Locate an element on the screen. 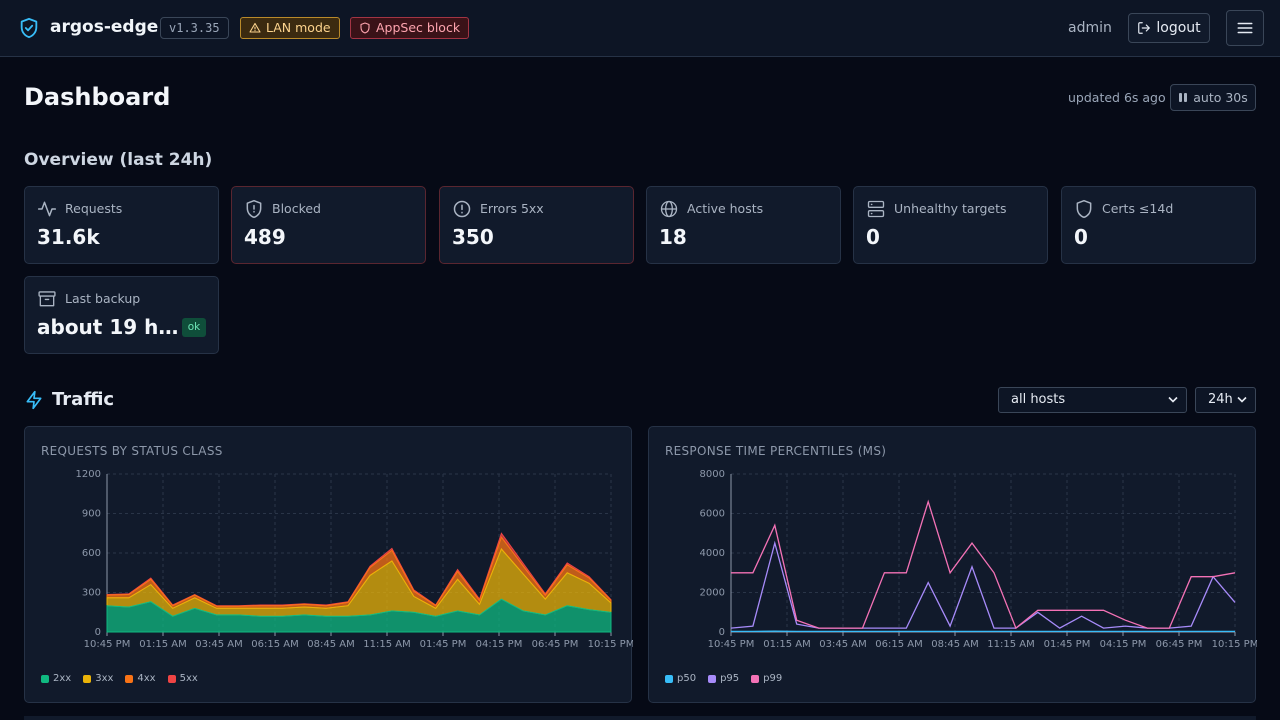  stat-card-active-hosts: Active hosts 18 is located at coordinates (743, 225).